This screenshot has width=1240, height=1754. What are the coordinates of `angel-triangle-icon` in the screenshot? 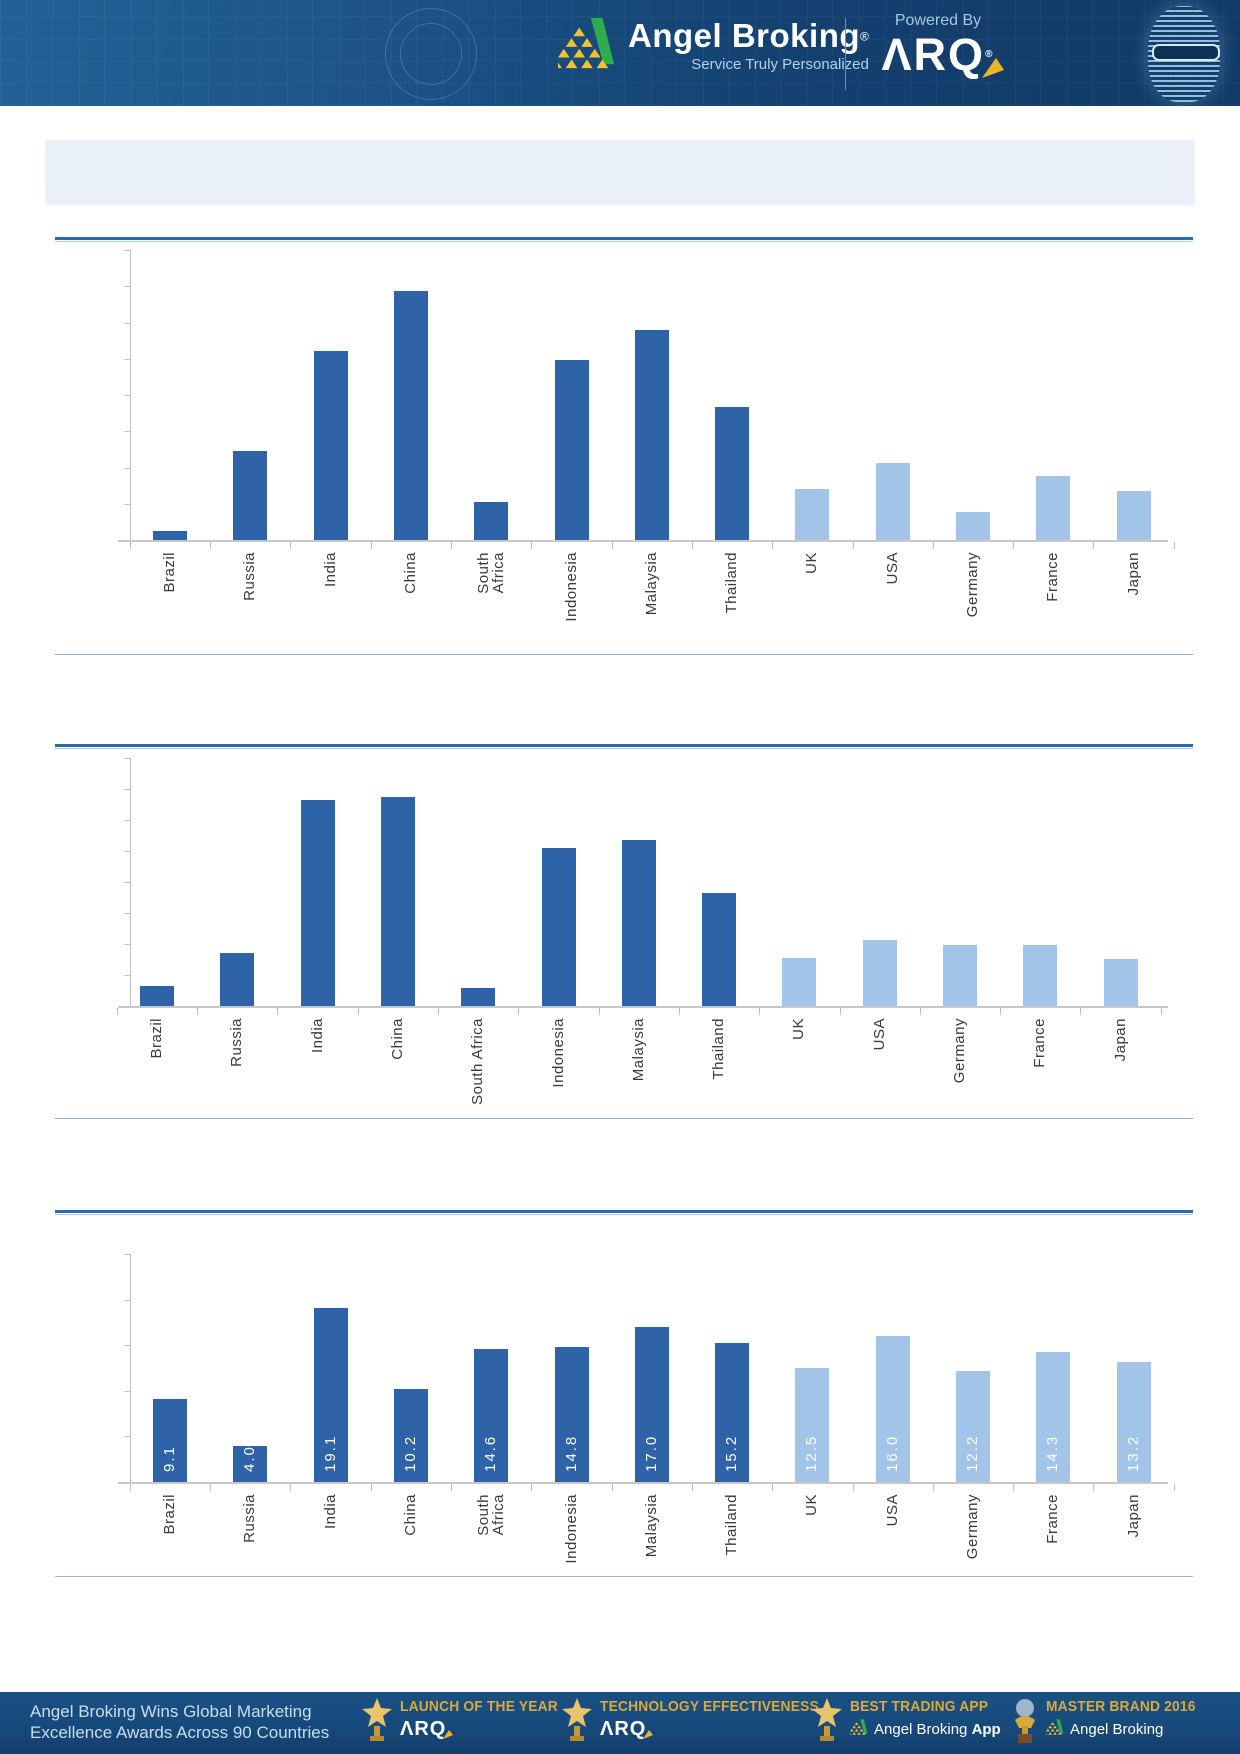 It's located at (1053, 1729).